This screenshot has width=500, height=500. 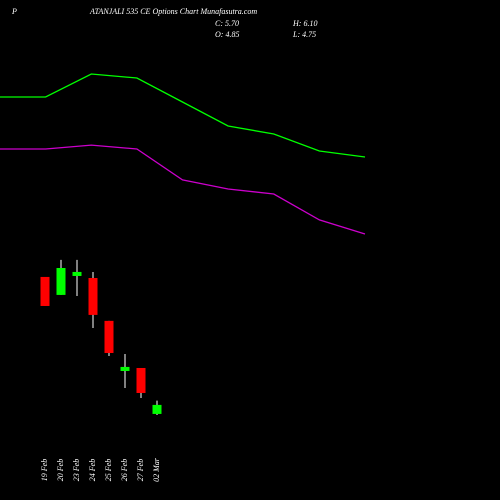 What do you see at coordinates (76, 470) in the screenshot?
I see `x-tick-label: 23 Feb` at bounding box center [76, 470].